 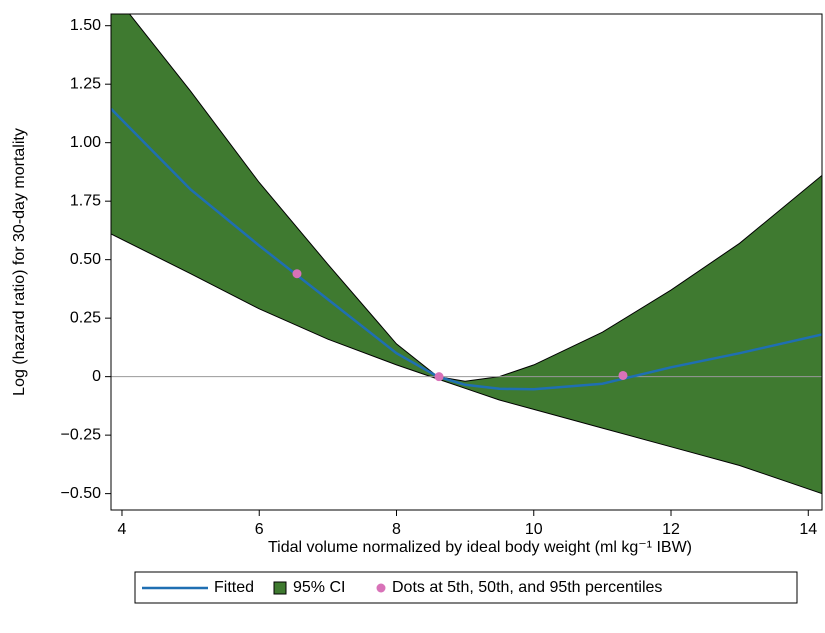 What do you see at coordinates (808, 529) in the screenshot?
I see `x-tick-label: 14` at bounding box center [808, 529].